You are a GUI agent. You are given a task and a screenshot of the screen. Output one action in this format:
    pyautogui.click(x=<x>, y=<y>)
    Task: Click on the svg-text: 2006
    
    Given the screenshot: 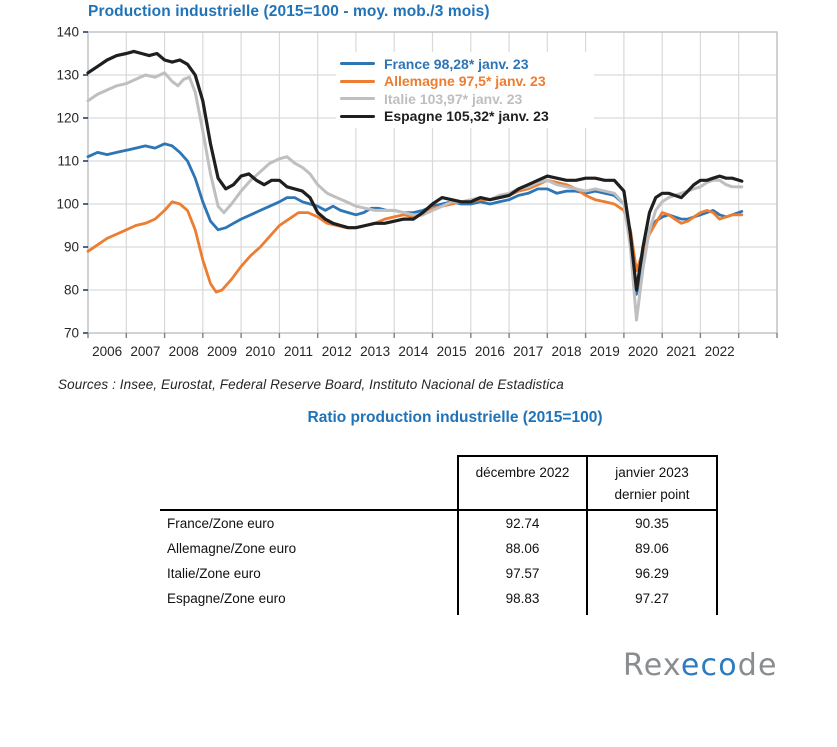 What is the action you would take?
    pyautogui.click(x=107, y=351)
    